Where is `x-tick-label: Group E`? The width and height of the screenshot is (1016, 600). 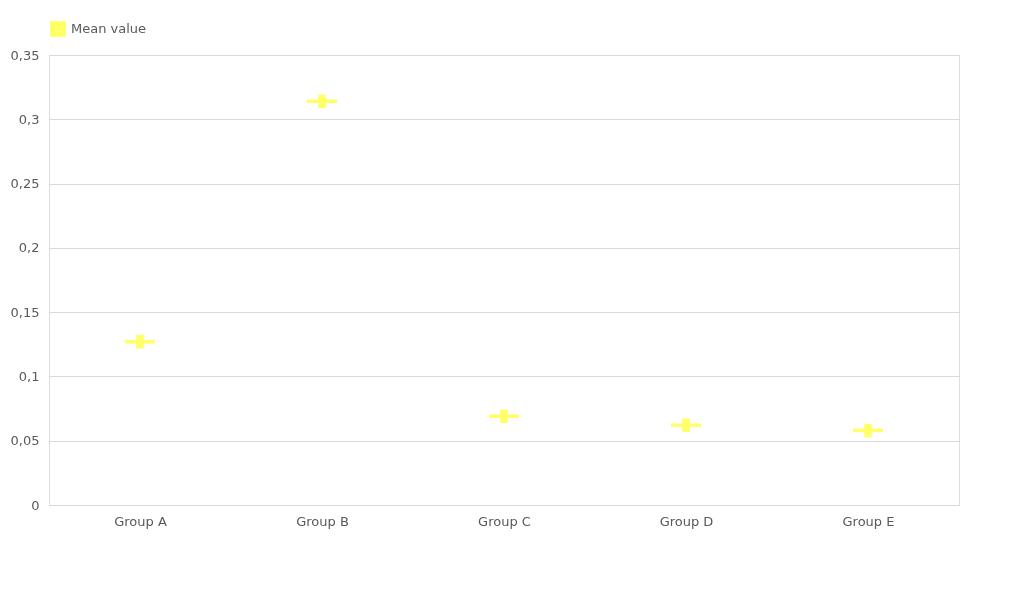
x-tick-label: Group E is located at coordinates (868, 521).